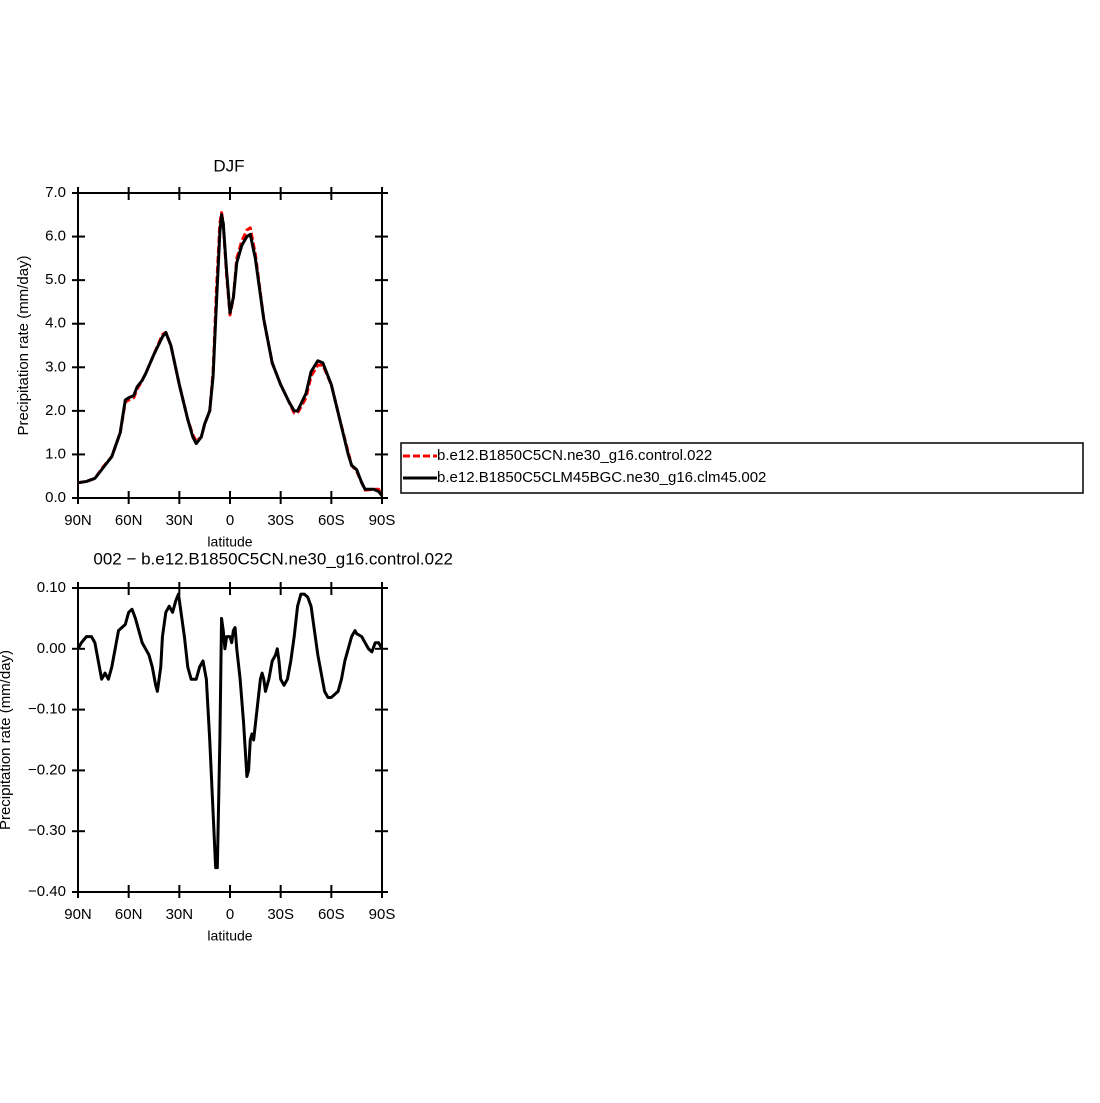 The height and width of the screenshot is (1103, 1100). I want to click on y-tick-label: 0.10, so click(51, 587).